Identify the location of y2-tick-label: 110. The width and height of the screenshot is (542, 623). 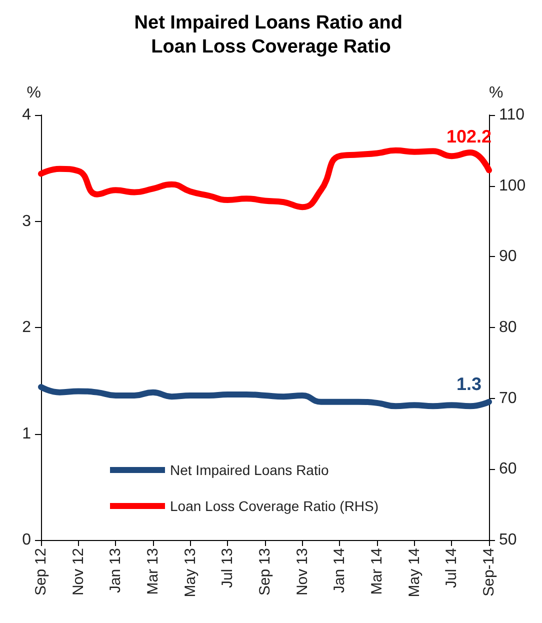
(512, 115).